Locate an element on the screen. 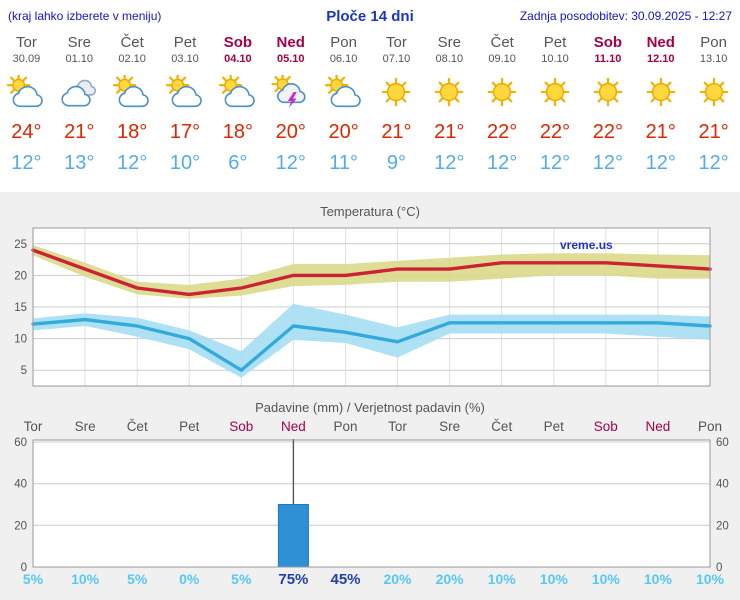 This screenshot has width=740, height=600. temp-ytick-label: 25 is located at coordinates (20, 245).